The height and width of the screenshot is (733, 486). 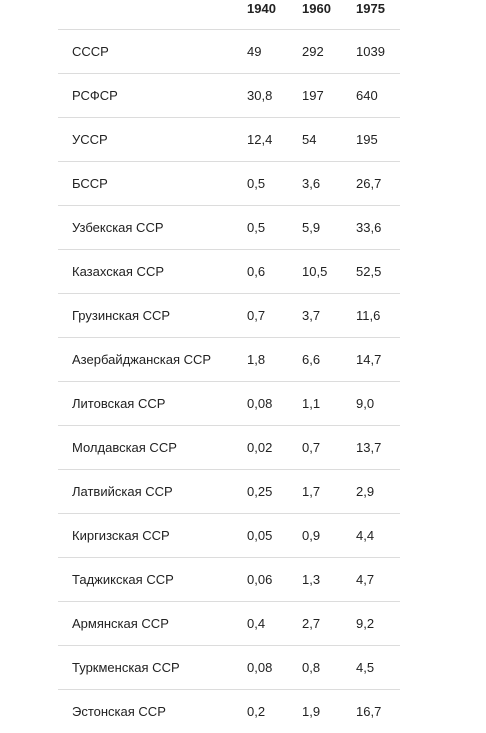 What do you see at coordinates (229, 15) in the screenshot?
I see `table-header-row: 1940 1960 1975` at bounding box center [229, 15].